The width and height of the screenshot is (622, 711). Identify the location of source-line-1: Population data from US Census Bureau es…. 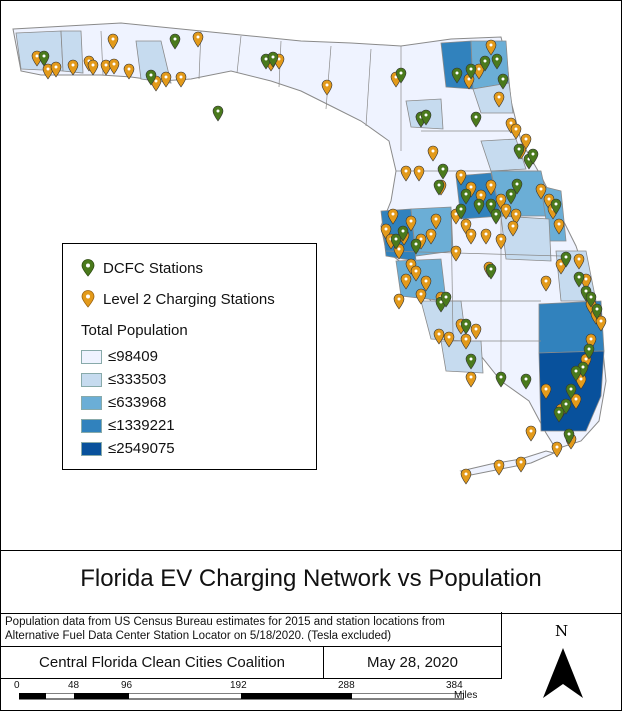
(225, 622).